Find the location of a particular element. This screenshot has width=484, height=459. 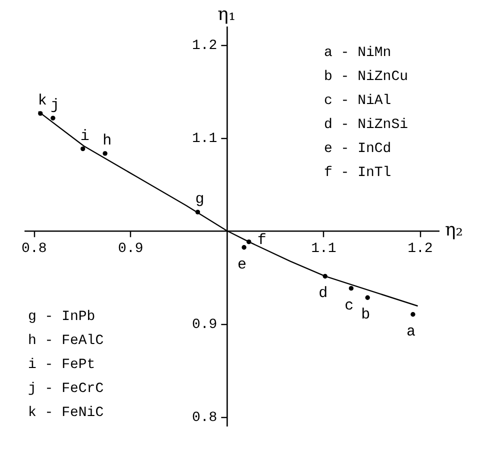

y-tick-label: 0.8 is located at coordinates (205, 418).